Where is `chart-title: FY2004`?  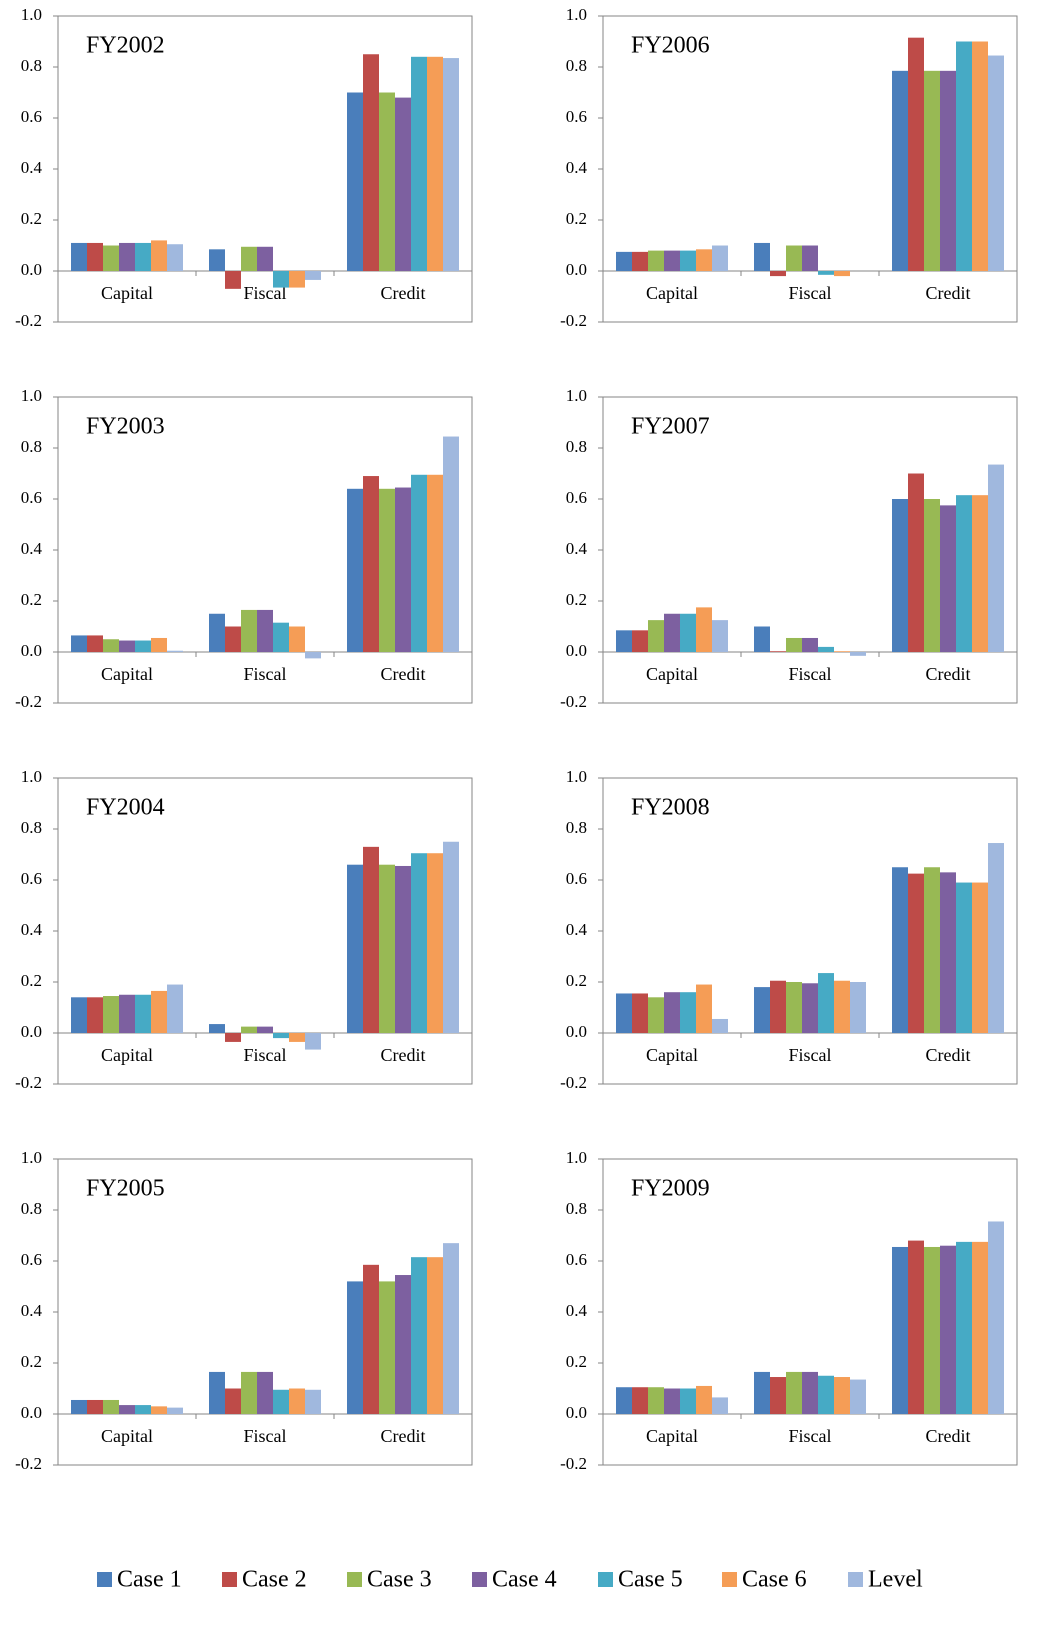
chart-title: FY2004 is located at coordinates (125, 808).